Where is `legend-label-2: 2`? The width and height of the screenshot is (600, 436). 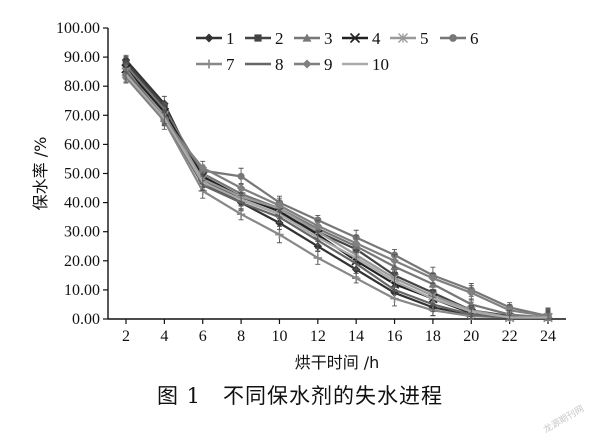
legend-label-2: 2 is located at coordinates (279, 38).